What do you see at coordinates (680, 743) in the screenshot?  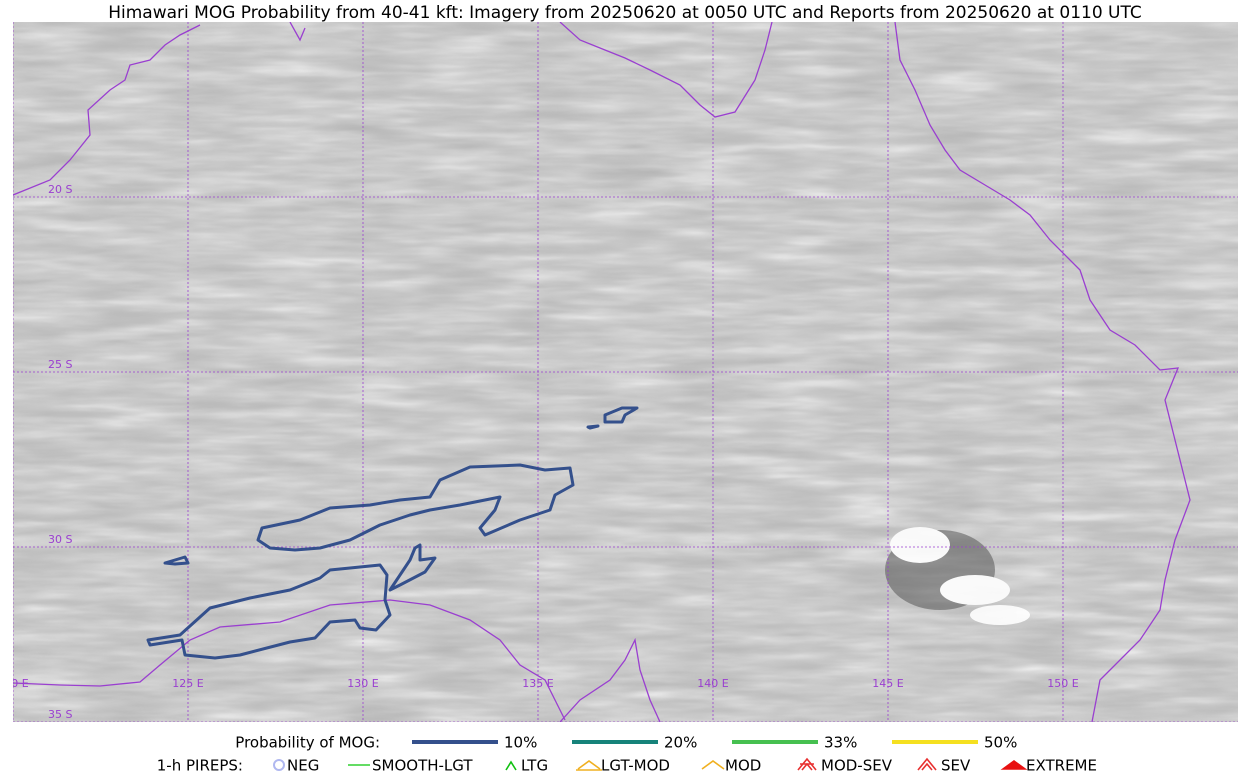 I see `mog-legend-label: 20%` at bounding box center [680, 743].